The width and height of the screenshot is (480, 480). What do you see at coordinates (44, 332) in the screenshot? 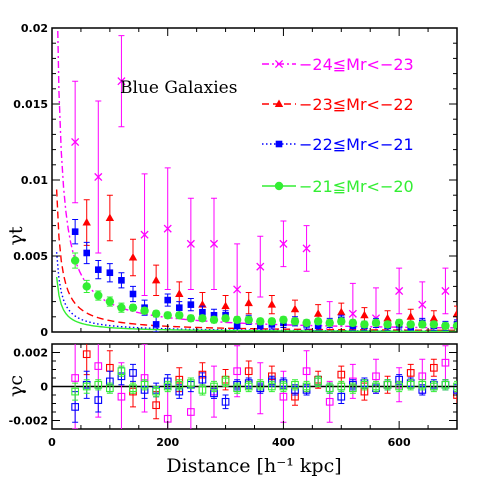
I see `y-tick-label: 0` at bounding box center [44, 332].